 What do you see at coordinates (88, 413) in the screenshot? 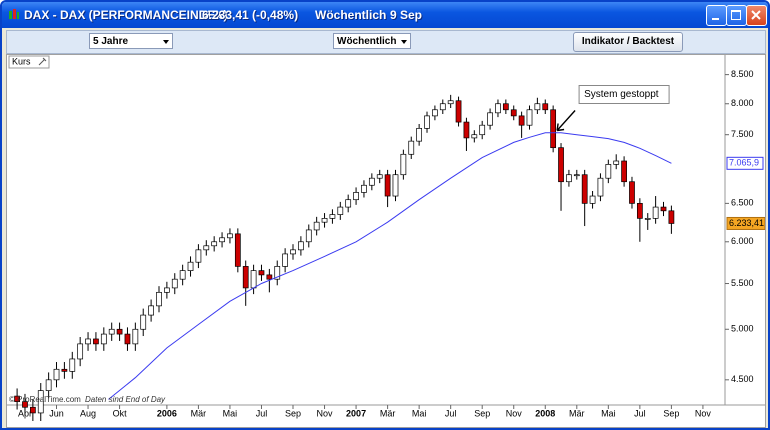
I see `x-tick-label: Aug` at bounding box center [88, 413].